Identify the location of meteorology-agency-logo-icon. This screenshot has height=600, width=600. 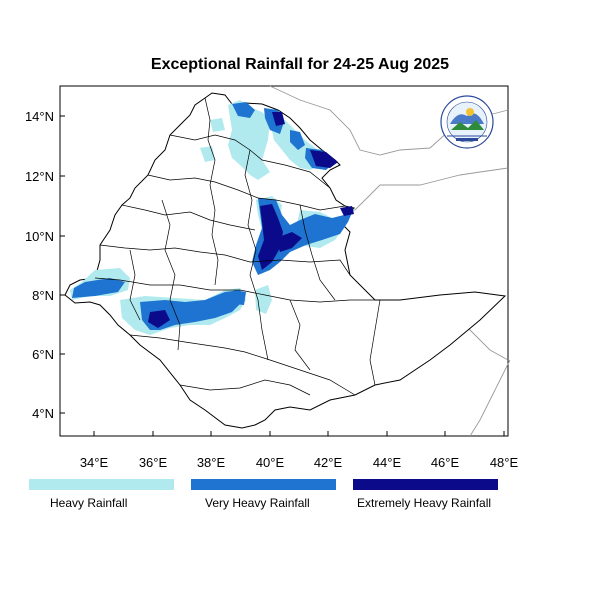
(467, 122).